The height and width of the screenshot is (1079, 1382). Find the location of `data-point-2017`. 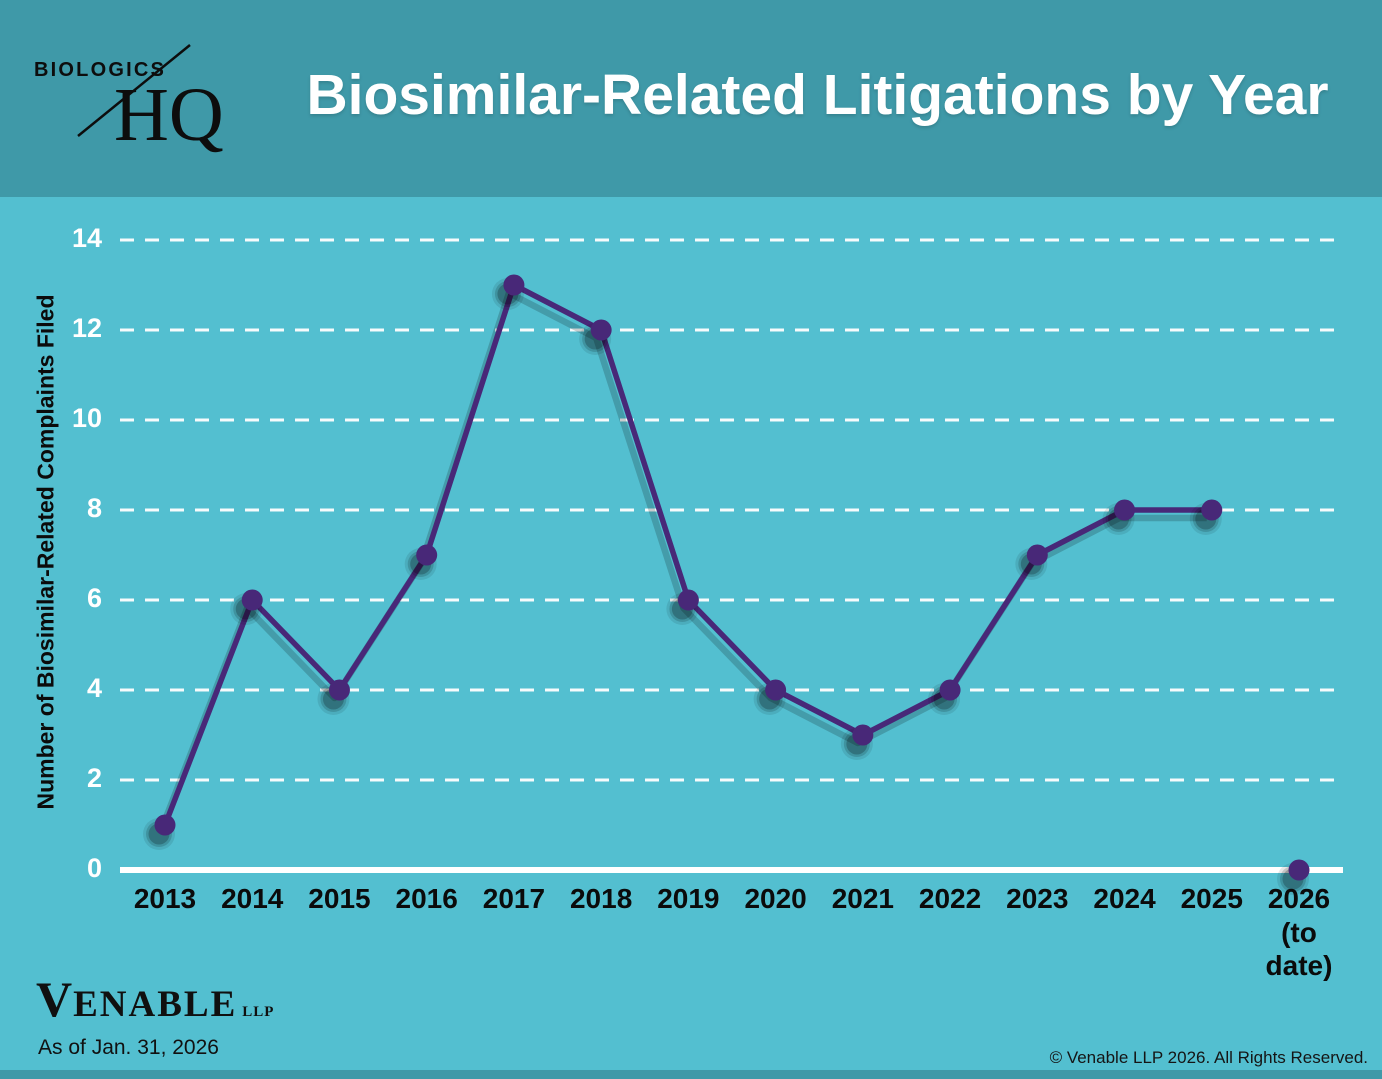

data-point-2017 is located at coordinates (514, 285).